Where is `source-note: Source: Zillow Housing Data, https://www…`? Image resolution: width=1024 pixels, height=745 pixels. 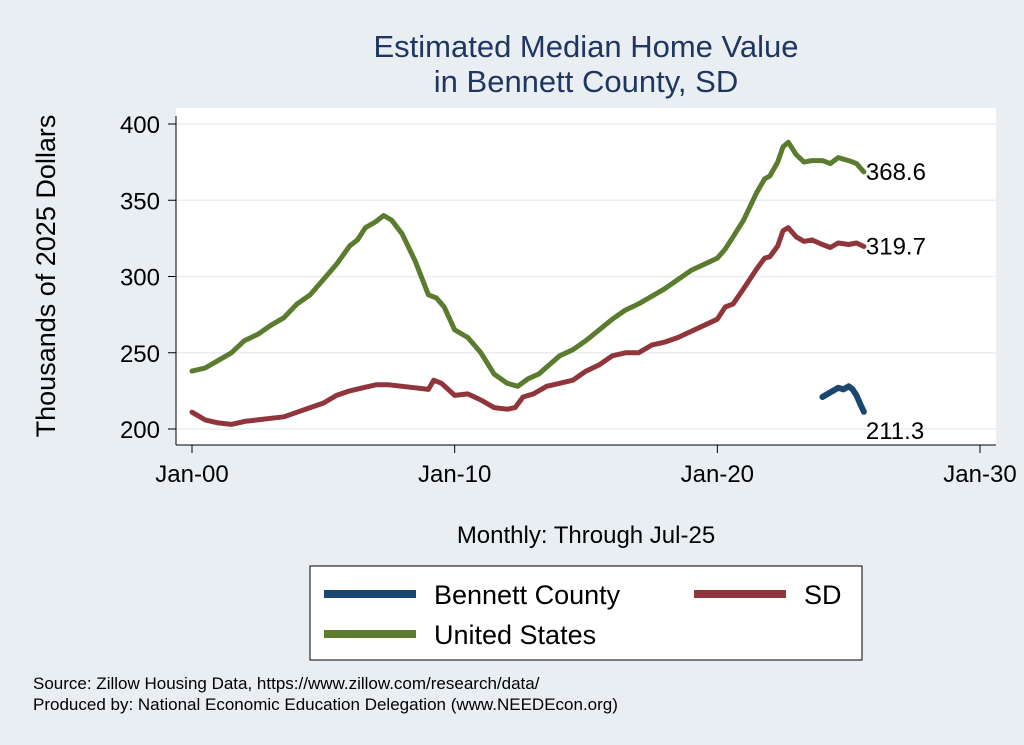
source-note: Source: Zillow Housing Data, https://www… is located at coordinates (286, 683).